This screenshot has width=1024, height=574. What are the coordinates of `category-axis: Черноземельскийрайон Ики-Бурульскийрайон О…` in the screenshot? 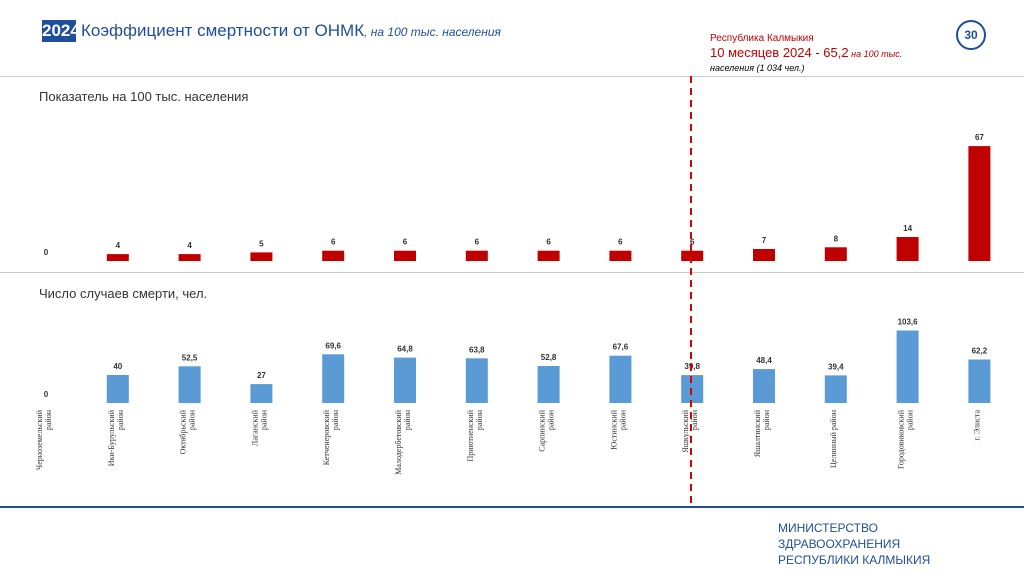 It's located at (508, 441).